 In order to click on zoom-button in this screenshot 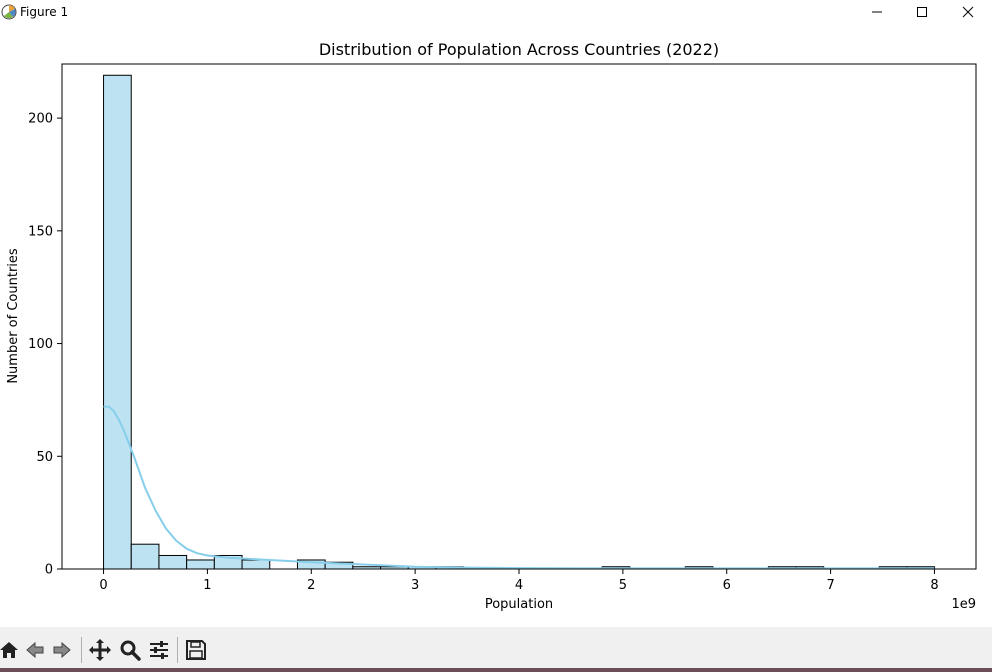, I will do `click(130, 650)`.